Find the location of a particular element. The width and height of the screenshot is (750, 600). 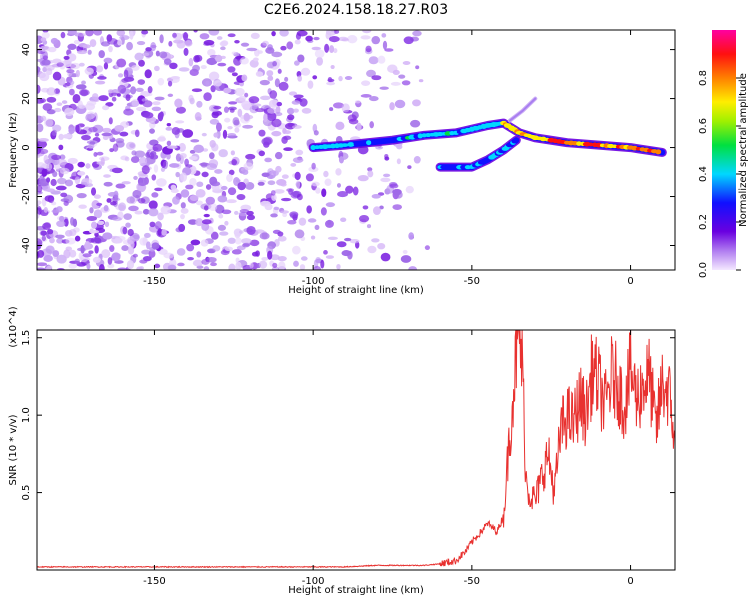

colorbar-gradient is located at coordinates (724, 150).